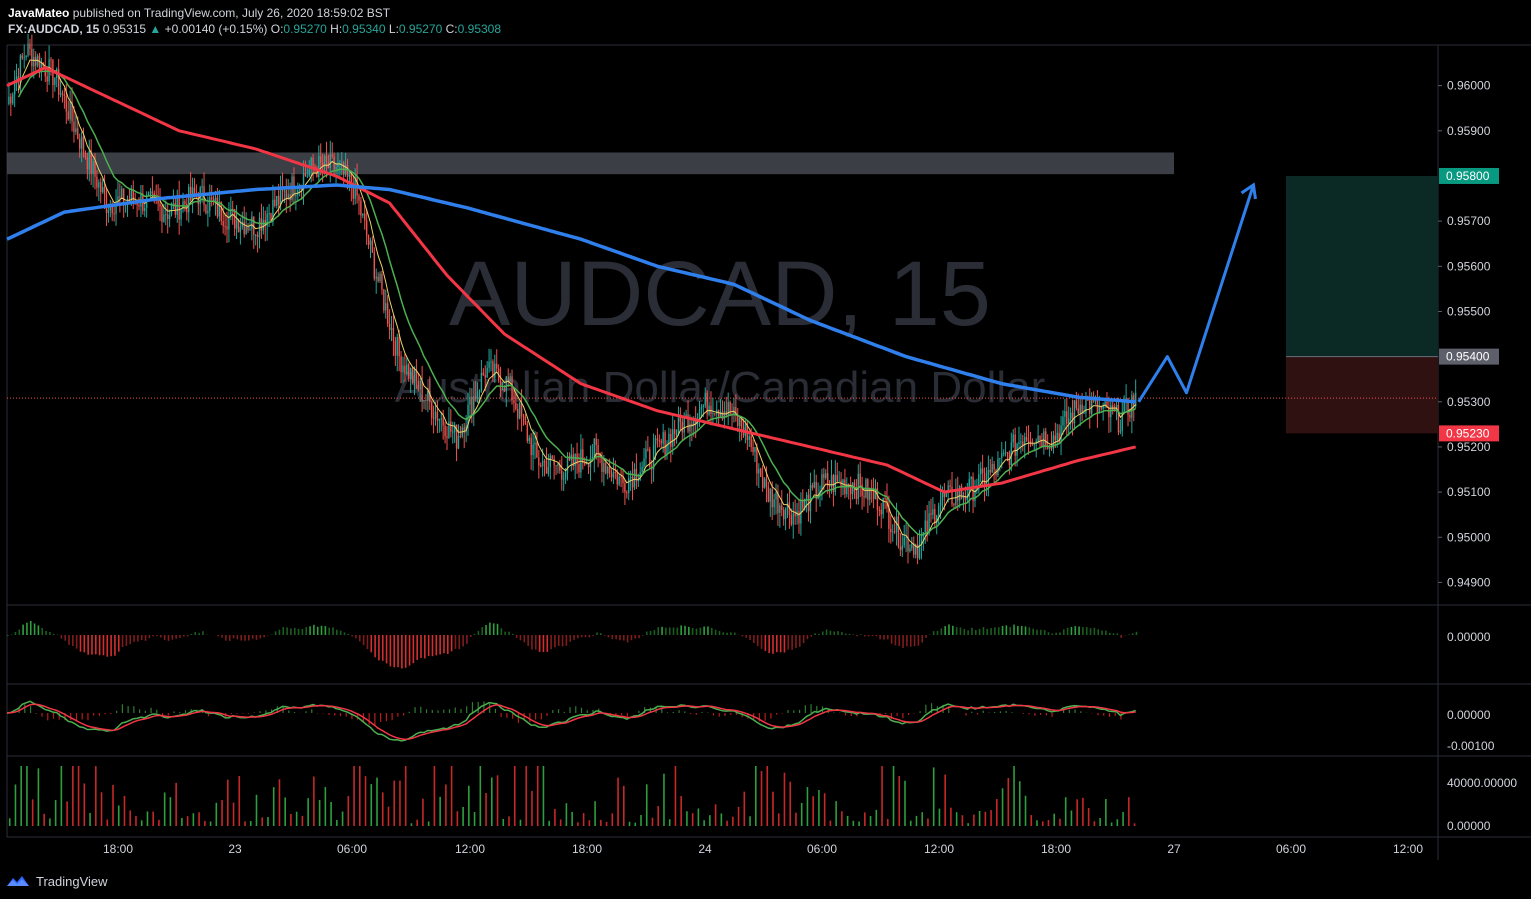 This screenshot has height=899, width=1531. What do you see at coordinates (364, 29) in the screenshot?
I see `high-value: 0.95340` at bounding box center [364, 29].